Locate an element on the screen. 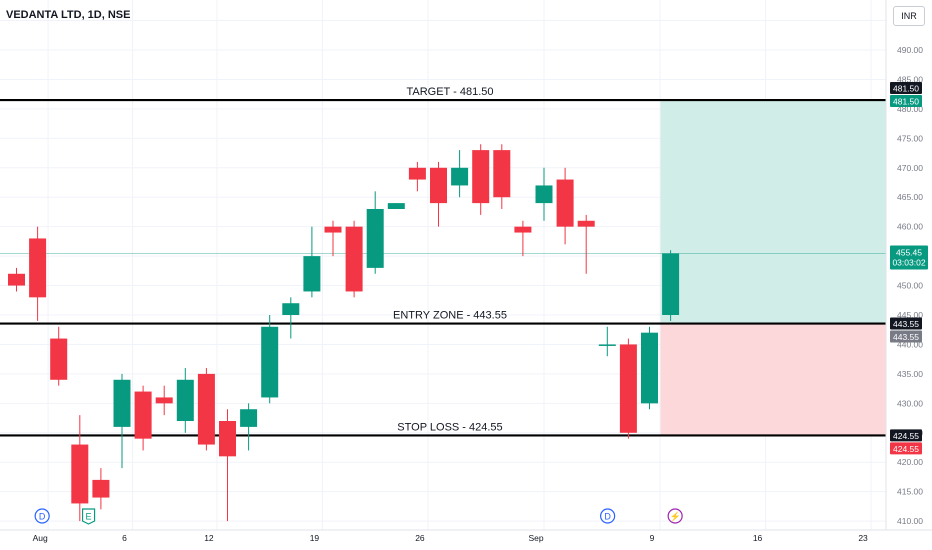  entry-axis-badge-bg is located at coordinates (906, 323).